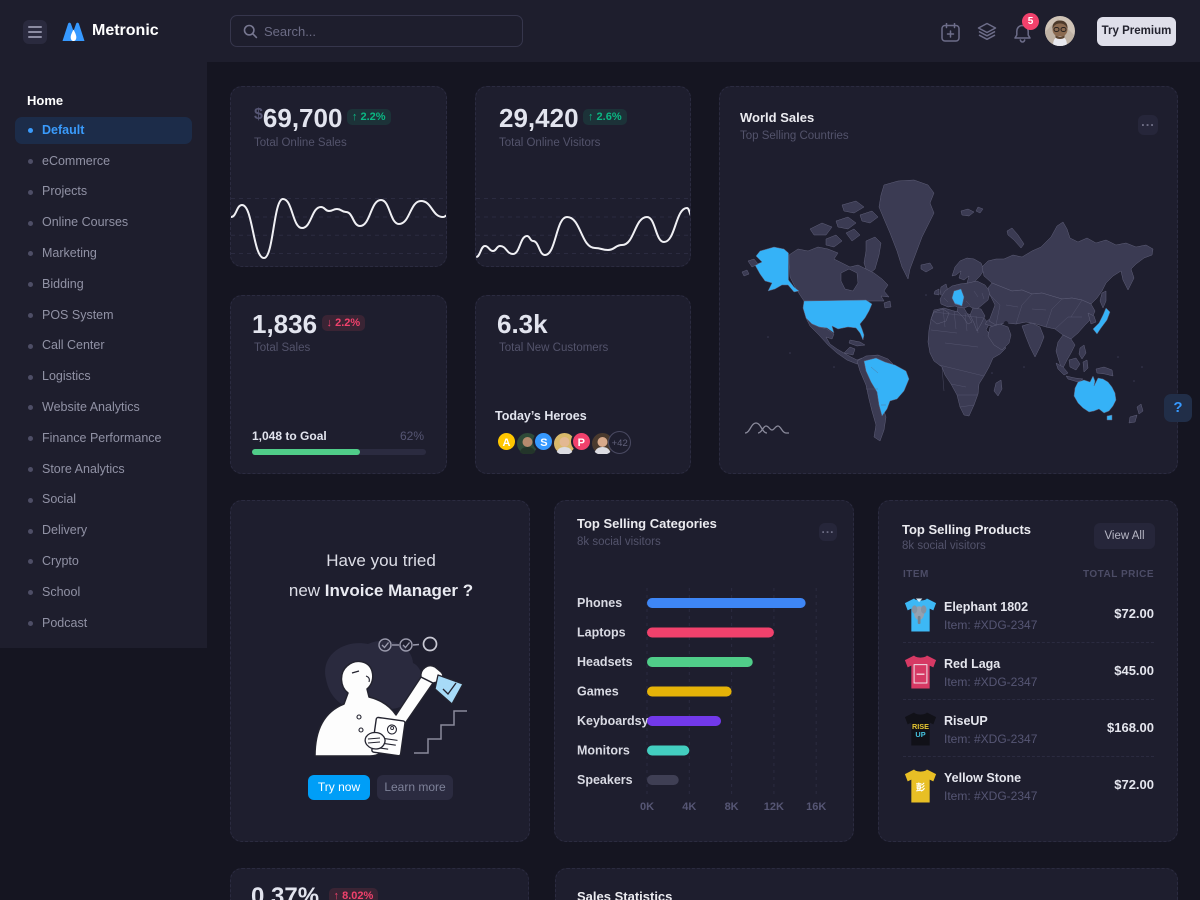  What do you see at coordinates (920, 726) in the screenshot?
I see `svg-text: RISE` at bounding box center [920, 726].